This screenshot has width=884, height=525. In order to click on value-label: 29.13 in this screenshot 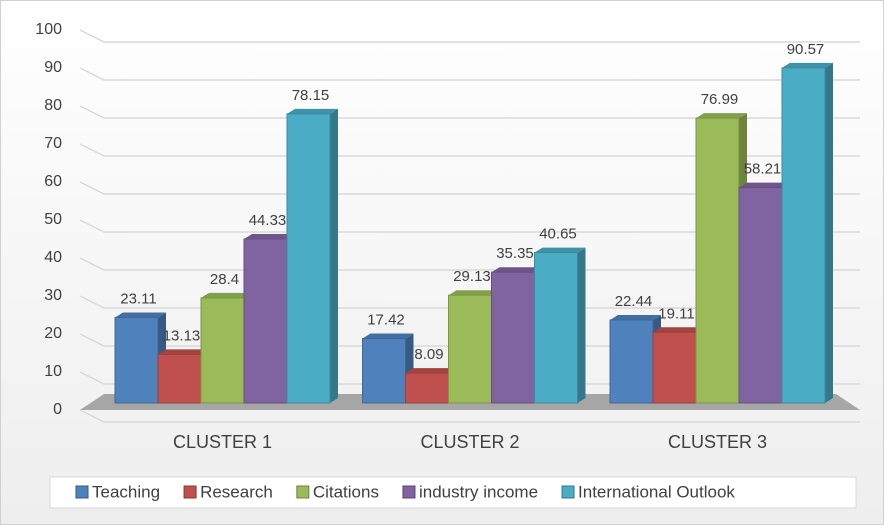, I will do `click(472, 276)`.